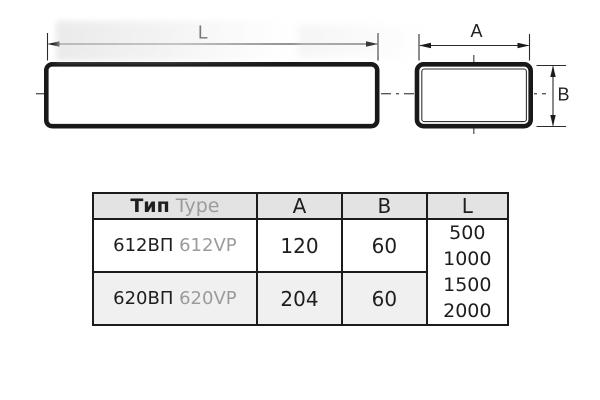  Describe the element at coordinates (175, 245) in the screenshot. I see `type-cell: 612ВП 612VP` at that location.